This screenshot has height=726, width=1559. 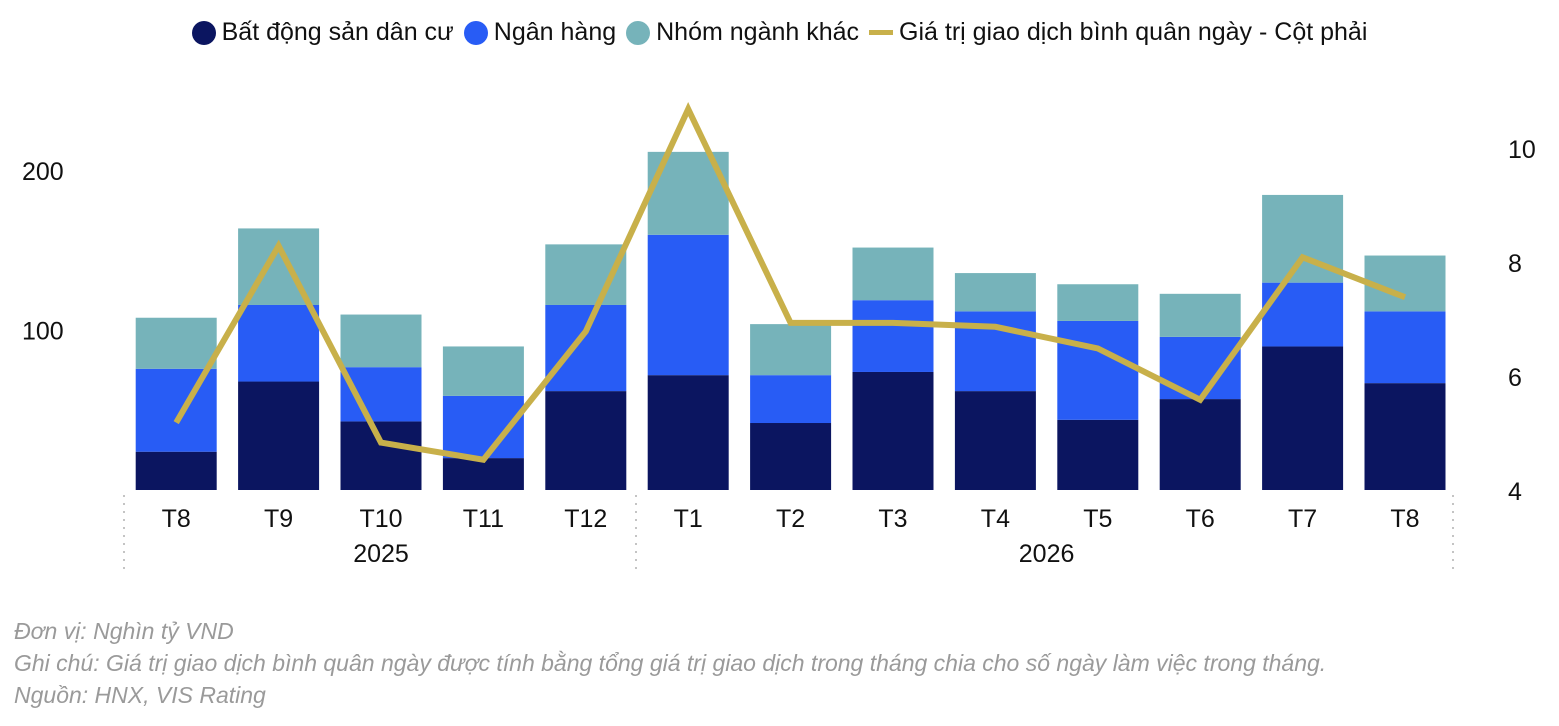 I want to click on legend-swatch-banks, so click(x=475, y=32).